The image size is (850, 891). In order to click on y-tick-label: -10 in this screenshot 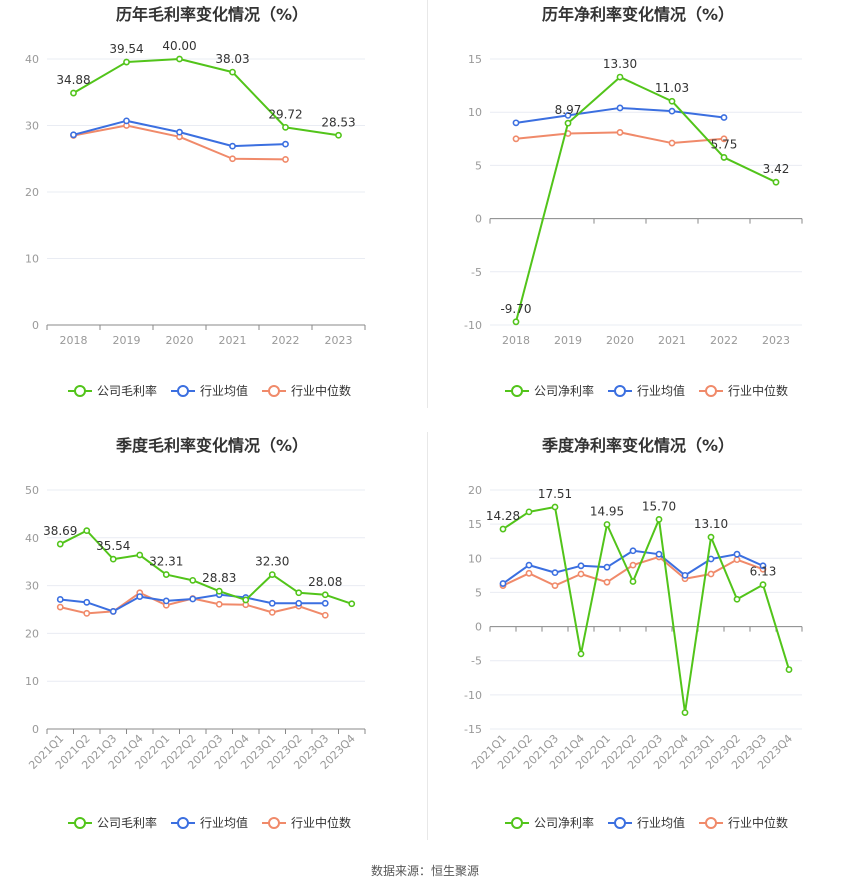, I will do `click(473, 695)`.